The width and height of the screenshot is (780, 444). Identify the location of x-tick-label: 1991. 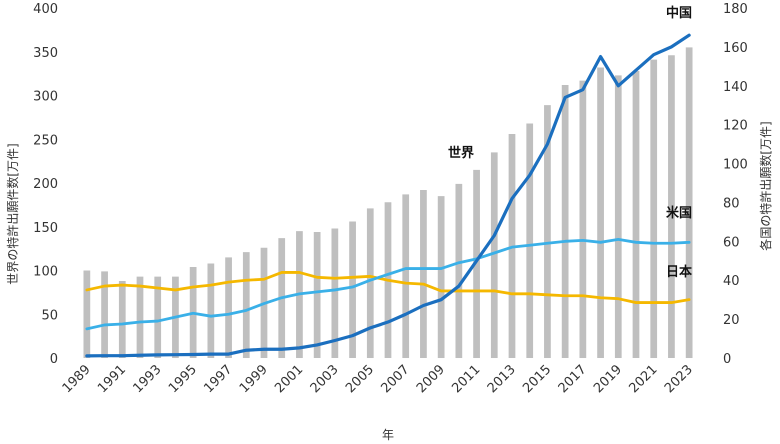
(112, 379).